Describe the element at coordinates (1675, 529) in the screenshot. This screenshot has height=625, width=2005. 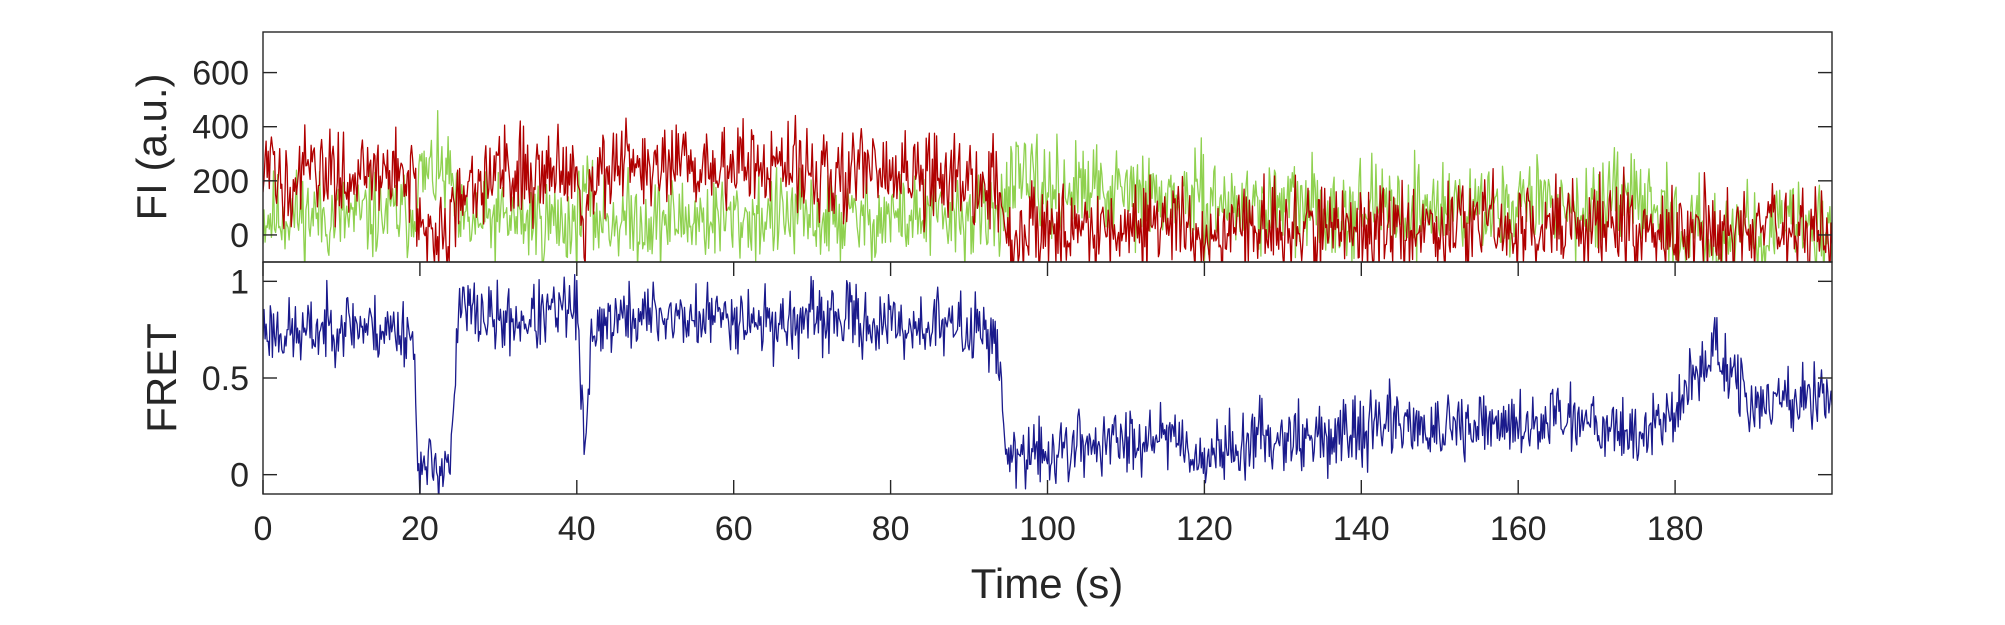
I see `x-tick-label: 180` at that location.